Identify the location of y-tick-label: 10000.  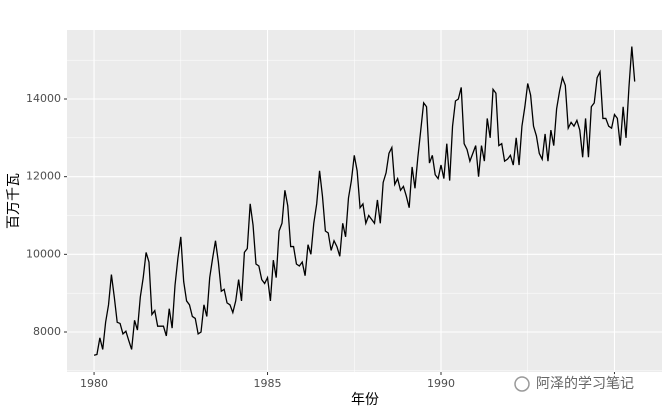
(43, 253).